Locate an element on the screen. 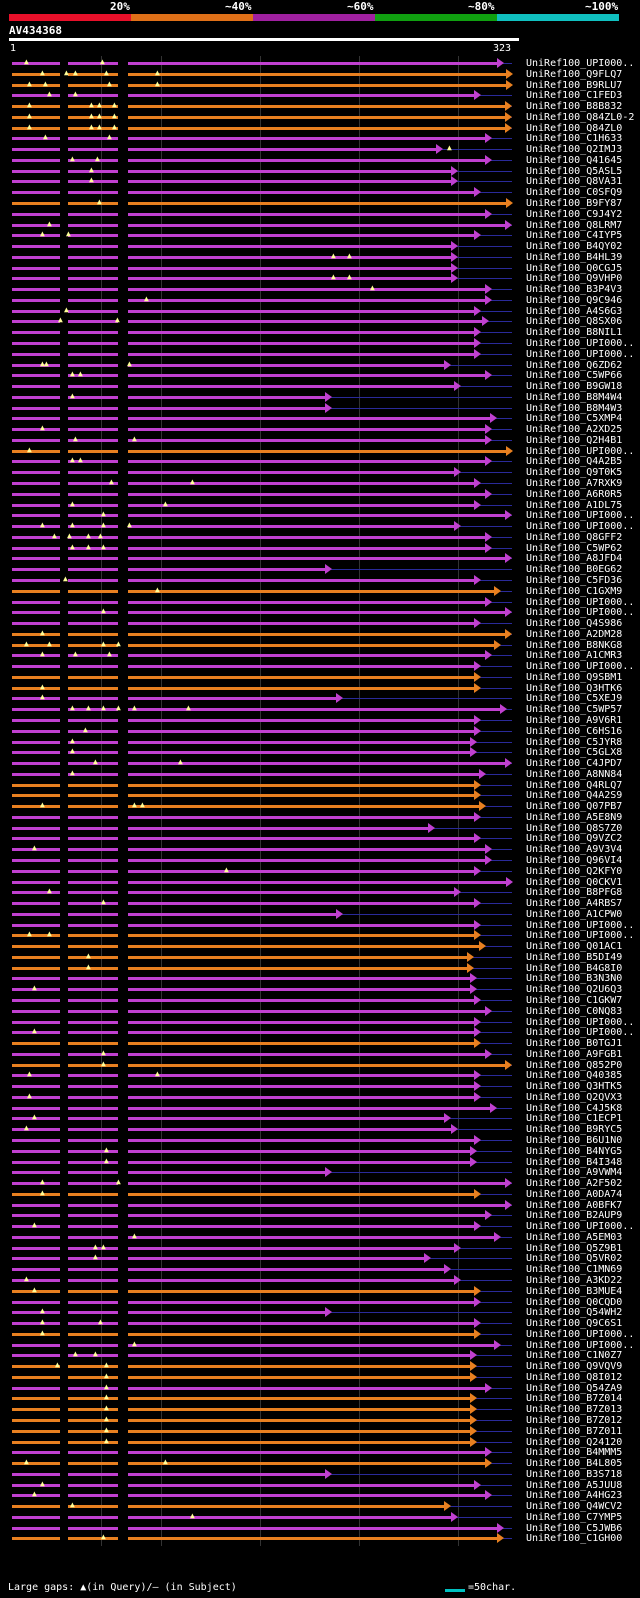  hit-row: ▲ ▲ ▲ ▲ UniRef100_B9RLU7 is located at coordinates (320, 85).